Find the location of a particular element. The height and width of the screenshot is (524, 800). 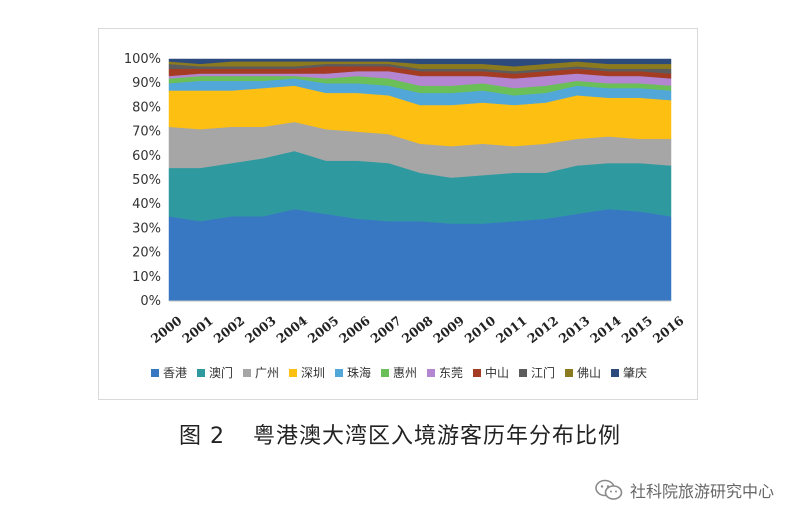

y-tick-label: 40% is located at coordinates (146, 204).